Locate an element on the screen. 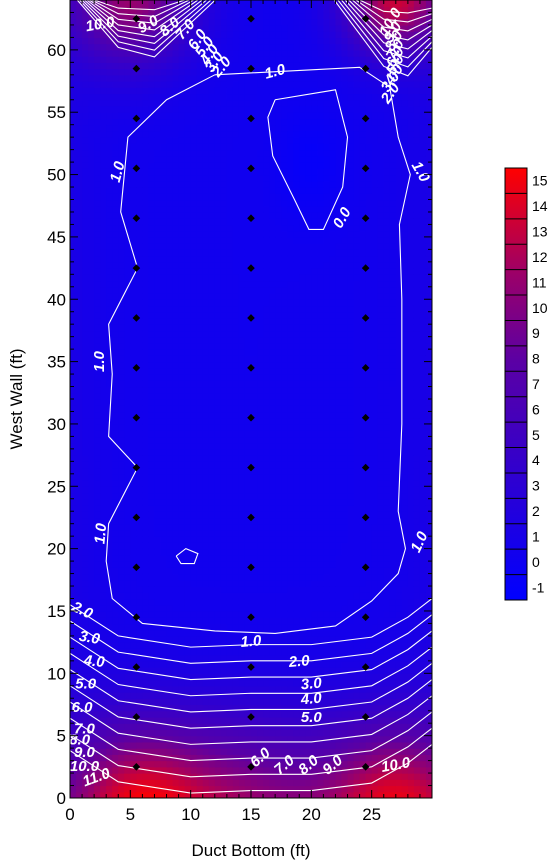 The height and width of the screenshot is (866, 554). colorbar-label: 6 is located at coordinates (536, 409).